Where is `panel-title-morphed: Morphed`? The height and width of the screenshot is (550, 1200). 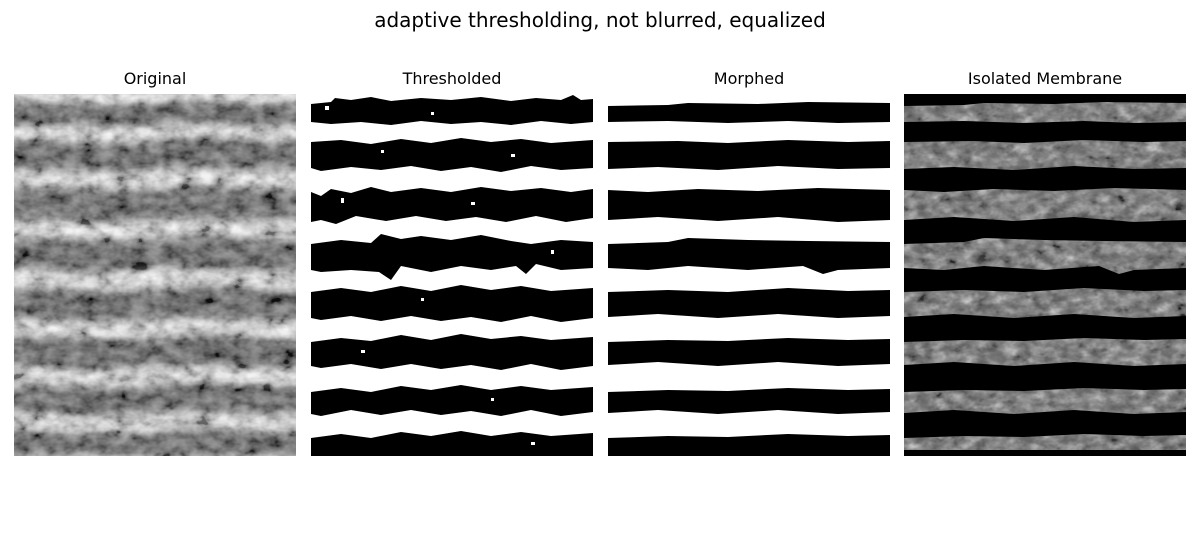 panel-title-morphed: Morphed is located at coordinates (749, 78).